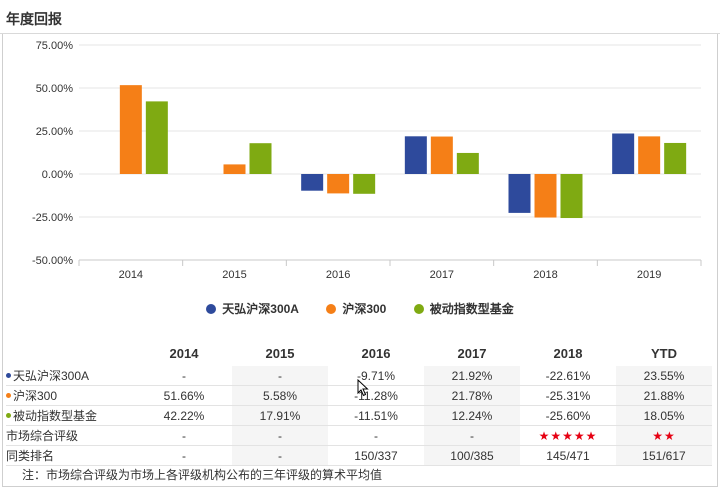  I want to click on legend-item-category: 被动指数型基金, so click(463, 308).